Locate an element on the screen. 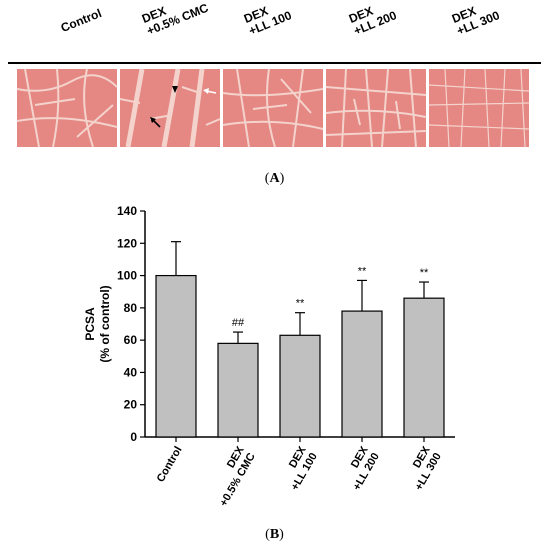 Image resolution: width=549 pixels, height=550 pixels. histology-image-control is located at coordinates (67, 108).